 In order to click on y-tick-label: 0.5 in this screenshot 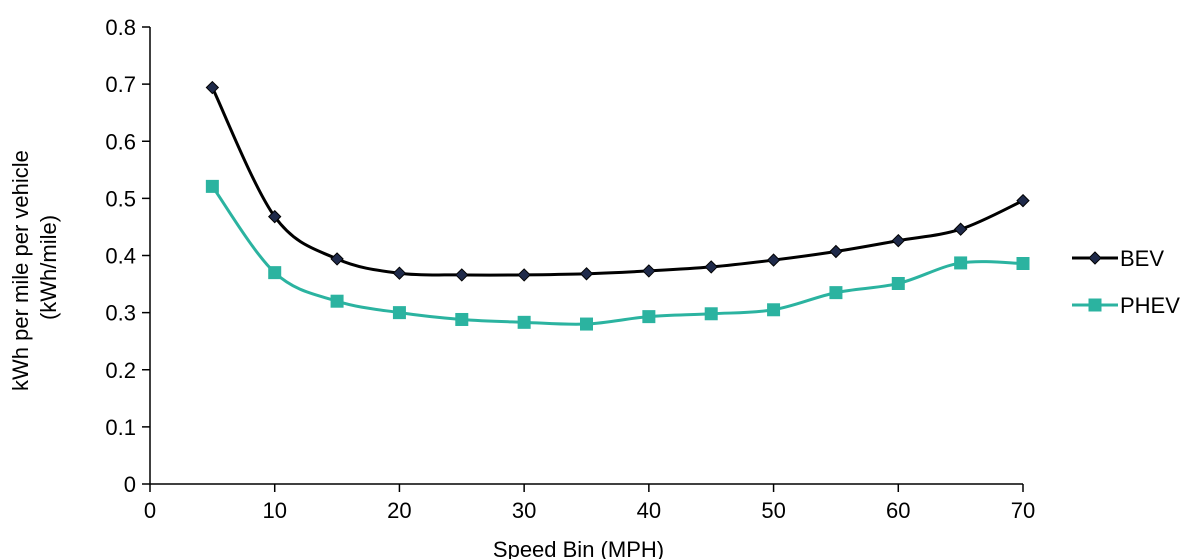, I will do `click(120, 198)`.